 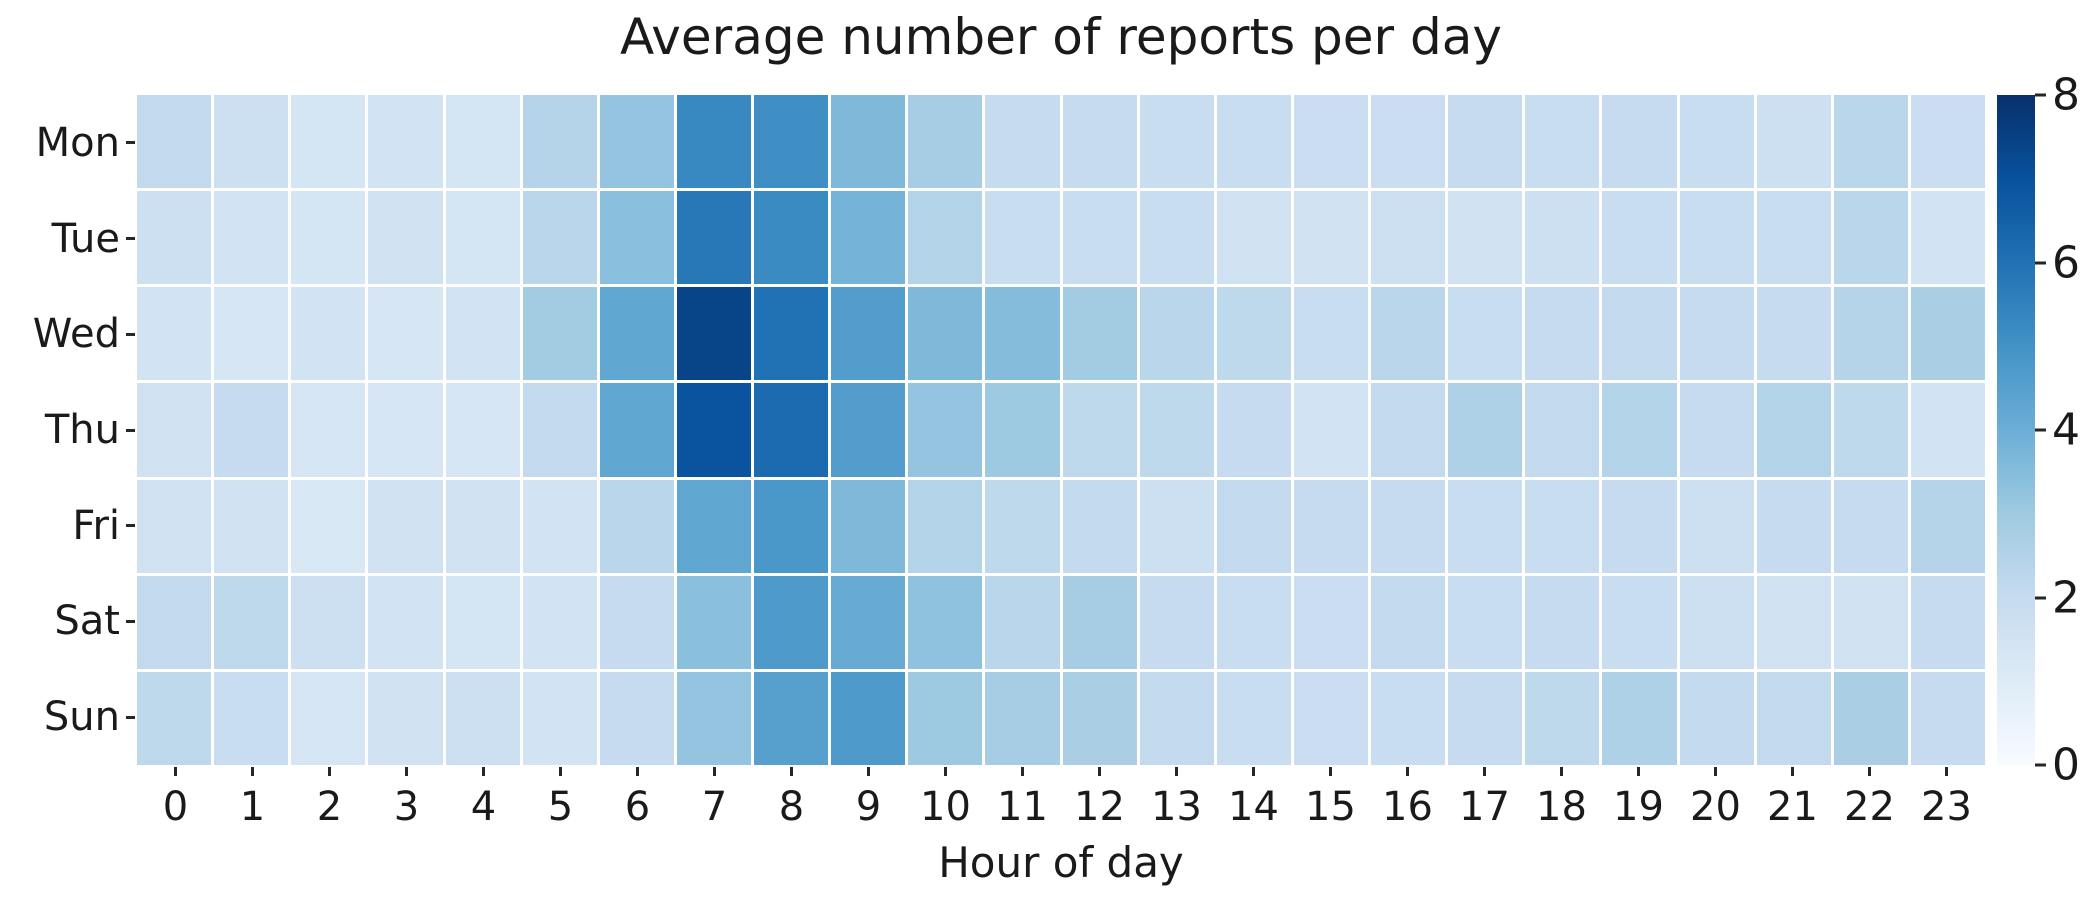 What do you see at coordinates (1869, 807) in the screenshot?
I see `x-tick-label: 22` at bounding box center [1869, 807].